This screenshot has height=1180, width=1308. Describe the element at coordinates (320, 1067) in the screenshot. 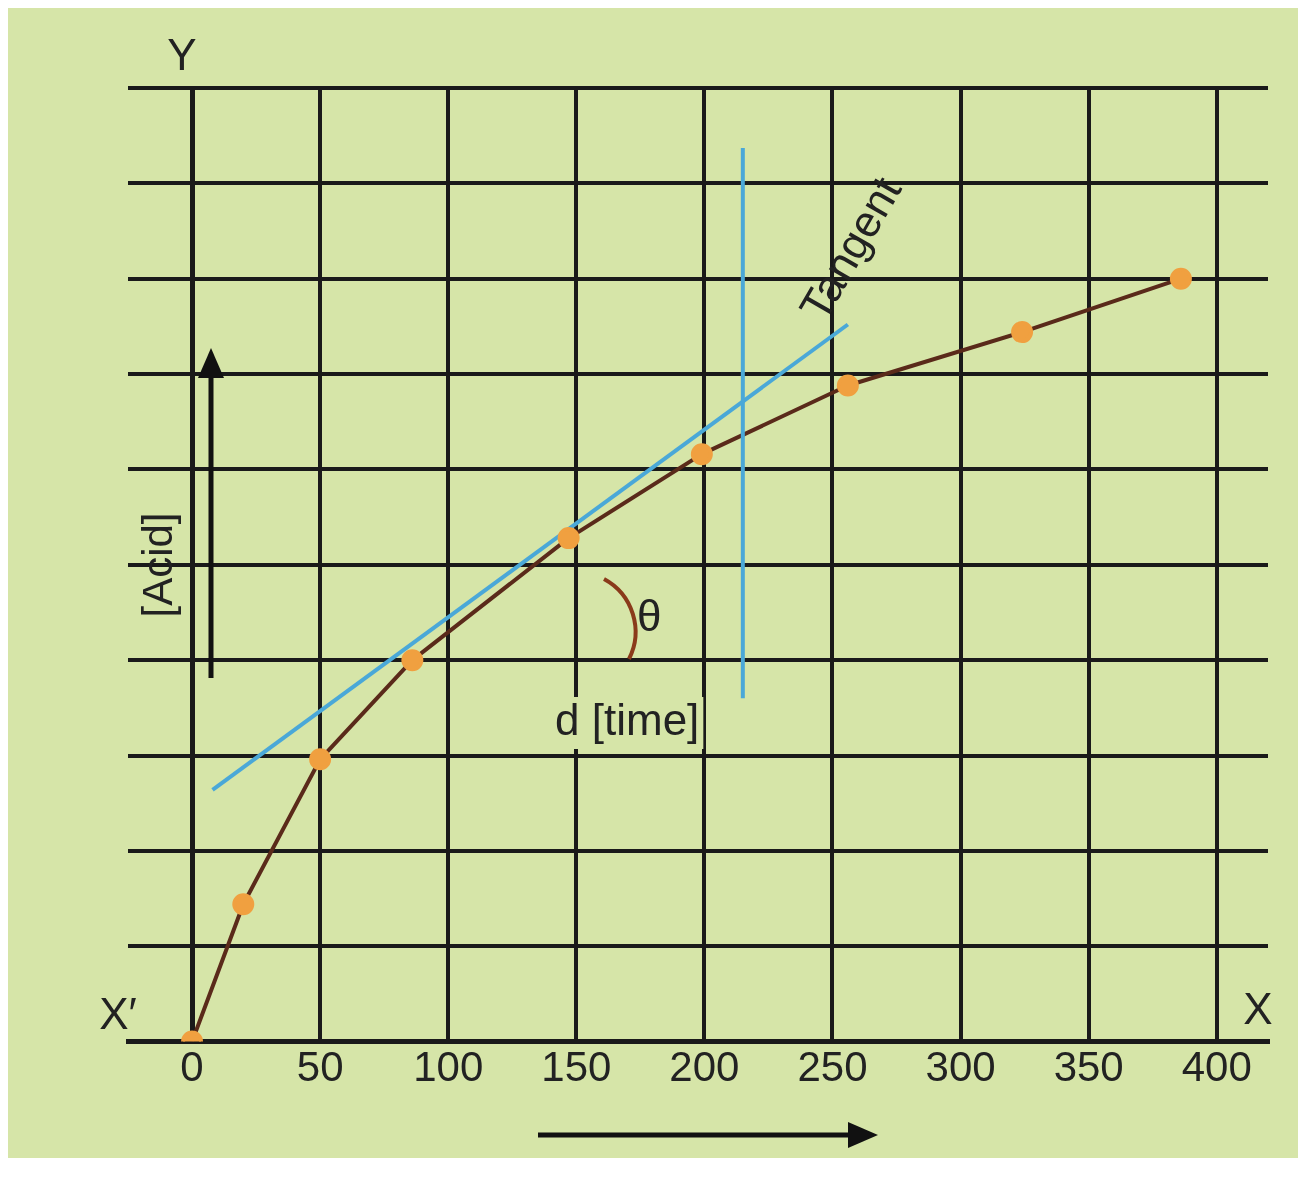

I see `x-tick-label: 50` at that location.